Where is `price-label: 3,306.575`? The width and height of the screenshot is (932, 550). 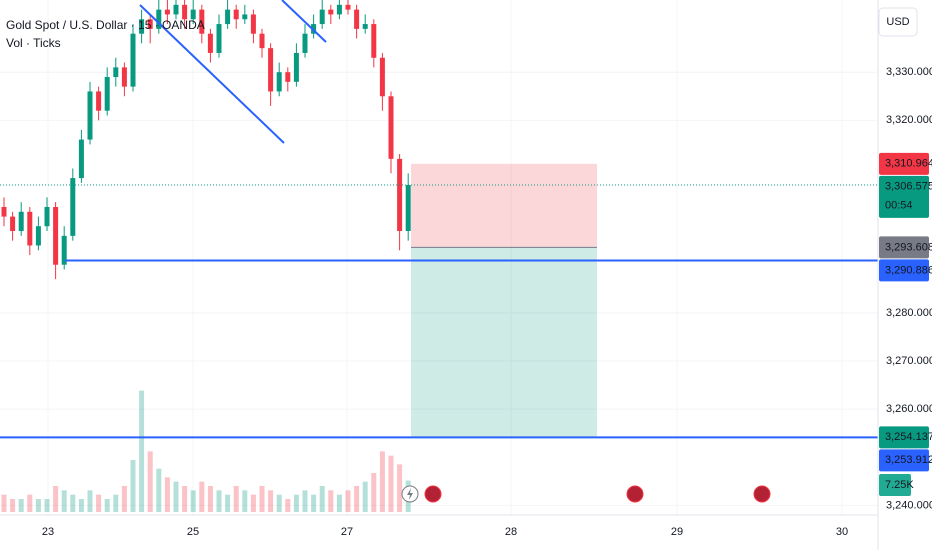 price-label: 3,306.575 is located at coordinates (908, 187).